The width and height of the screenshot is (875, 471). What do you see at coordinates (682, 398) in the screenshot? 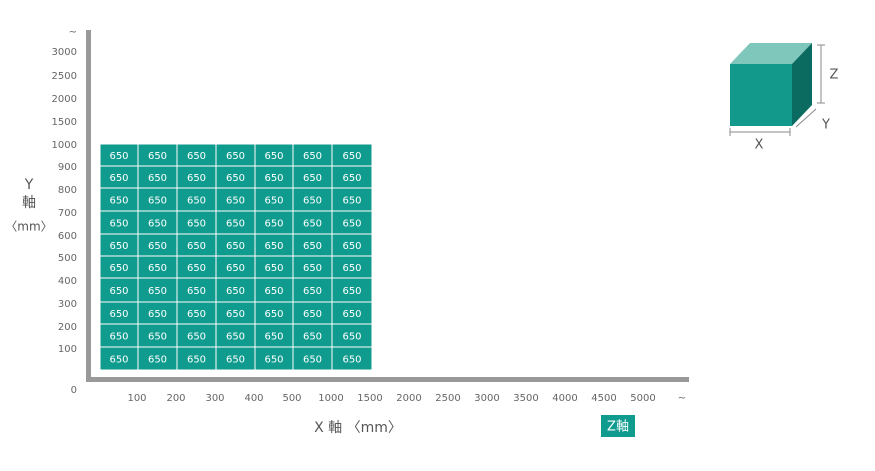
I see `x-tick-label: ~` at bounding box center [682, 398].